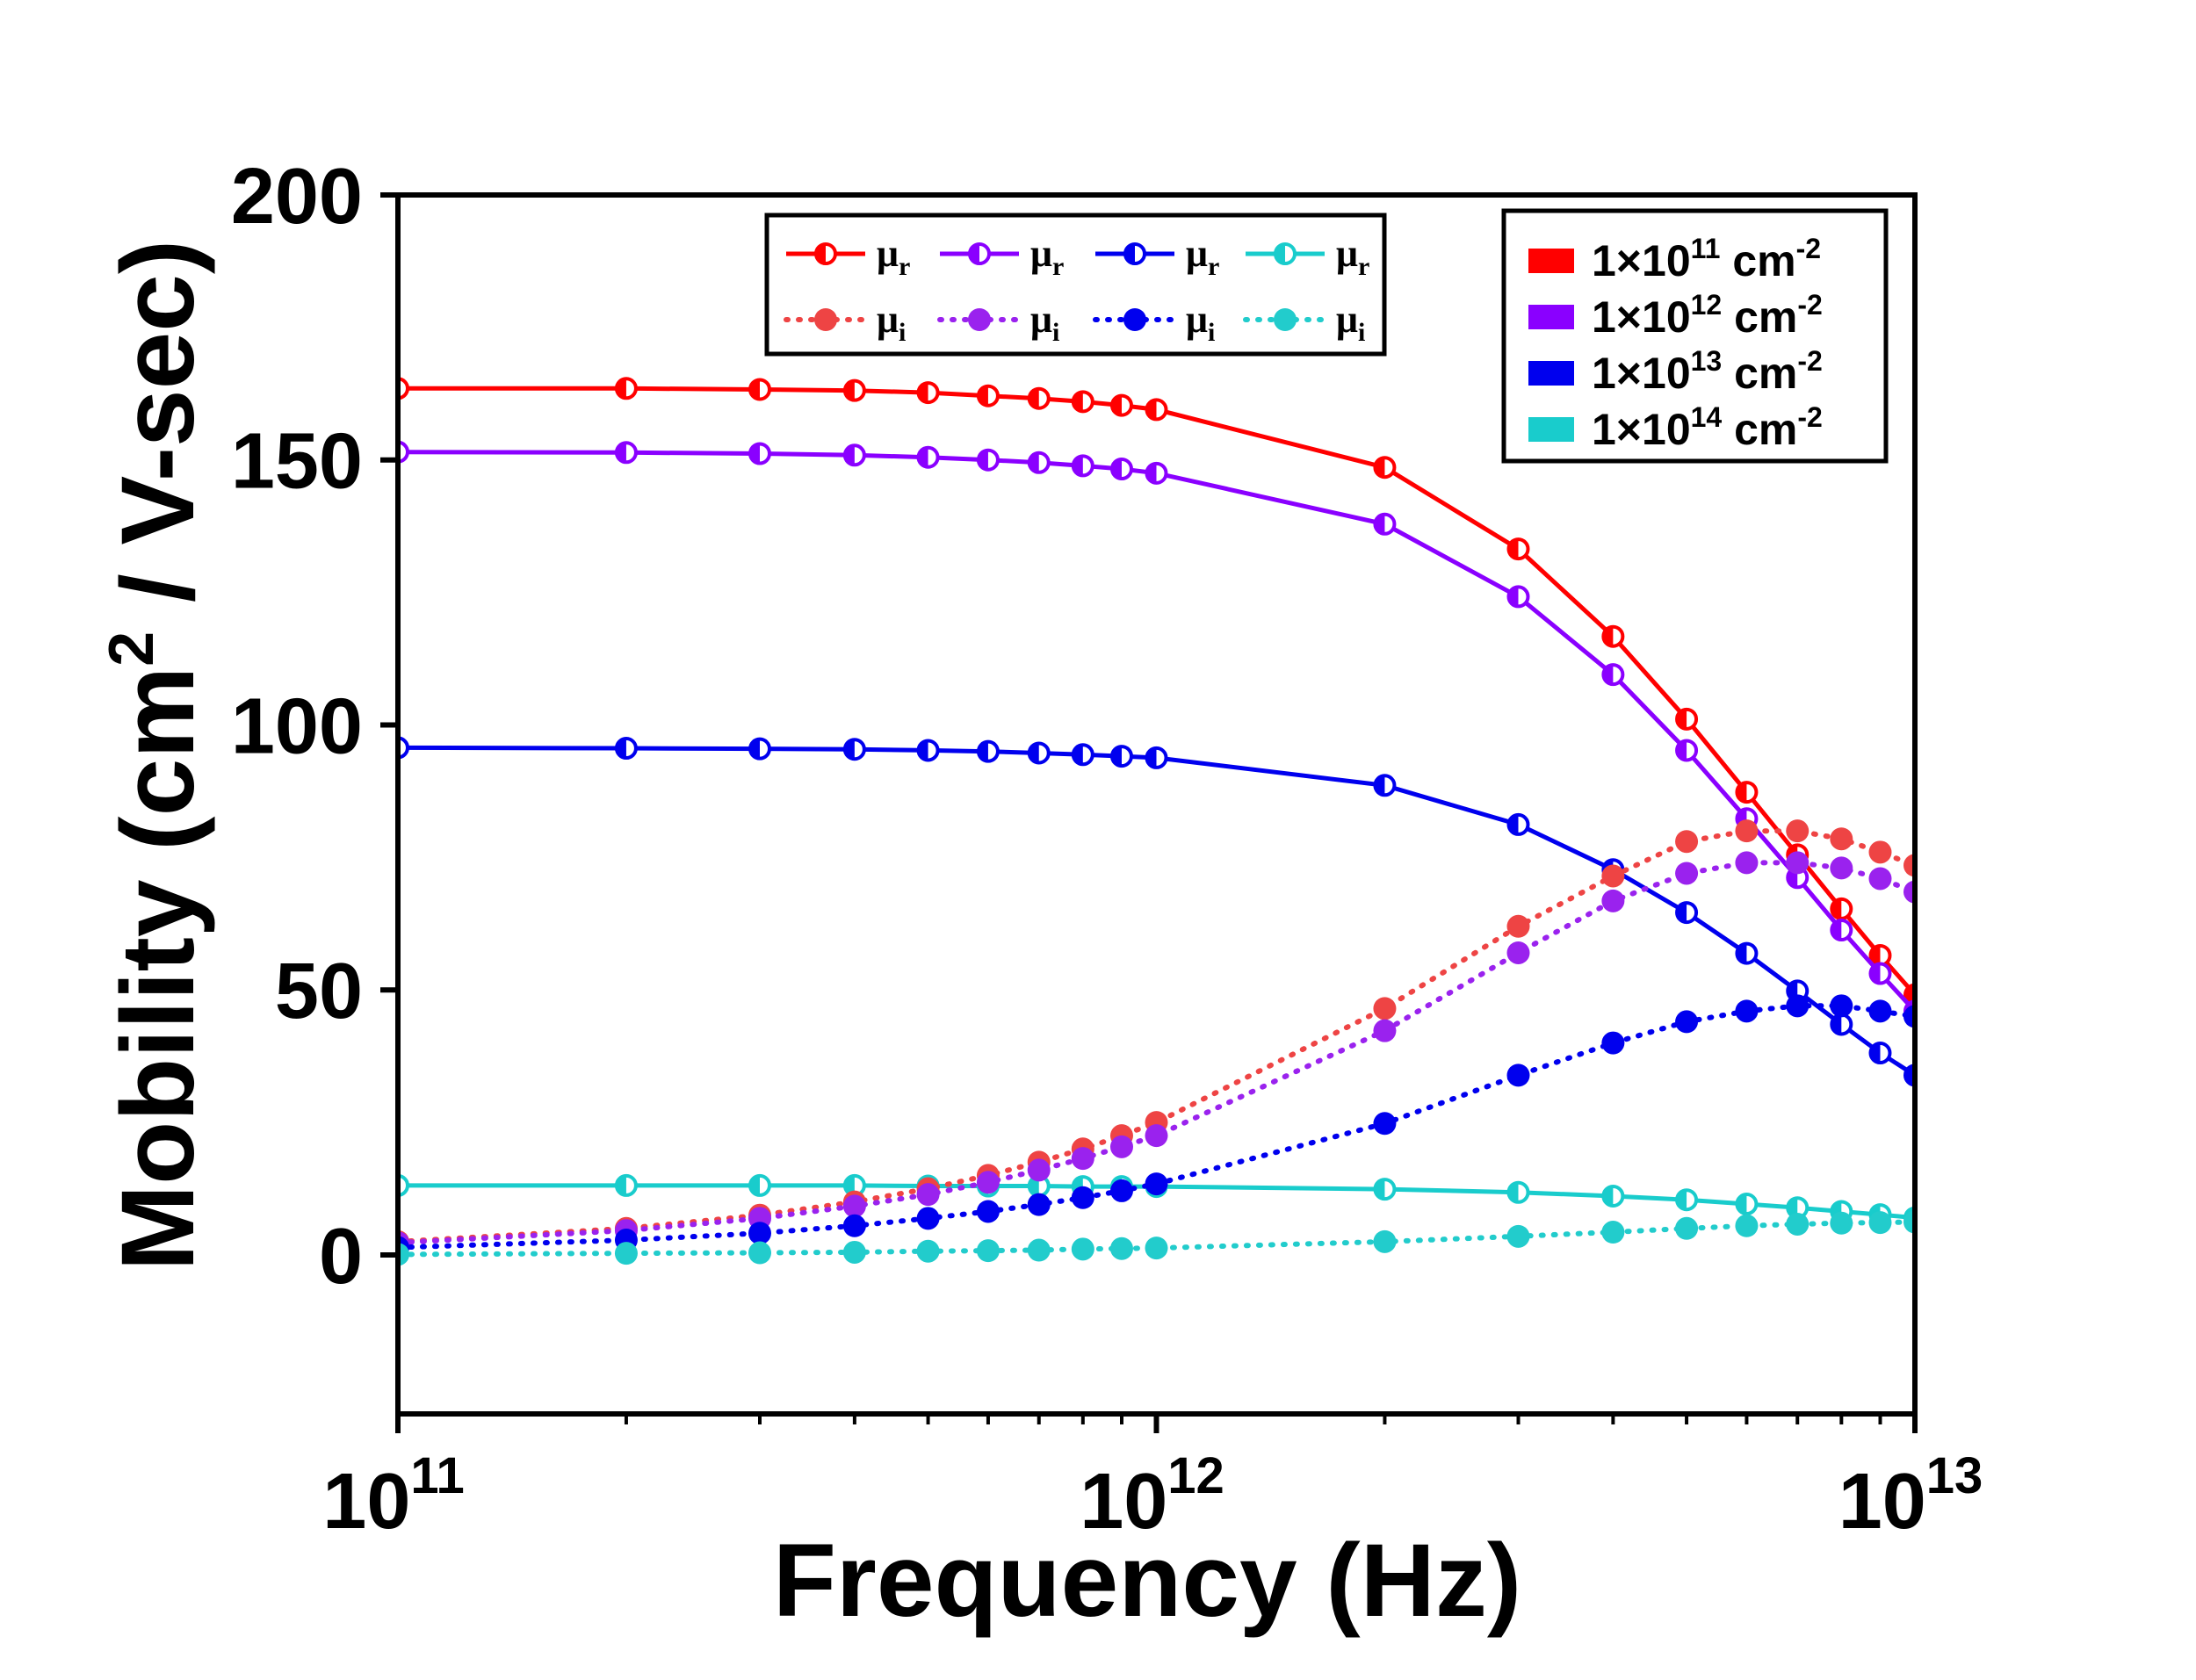 The image size is (2196, 1680). What do you see at coordinates (1134, 319) in the screenshot?
I see `legend-marker-mu-i` at bounding box center [1134, 319].